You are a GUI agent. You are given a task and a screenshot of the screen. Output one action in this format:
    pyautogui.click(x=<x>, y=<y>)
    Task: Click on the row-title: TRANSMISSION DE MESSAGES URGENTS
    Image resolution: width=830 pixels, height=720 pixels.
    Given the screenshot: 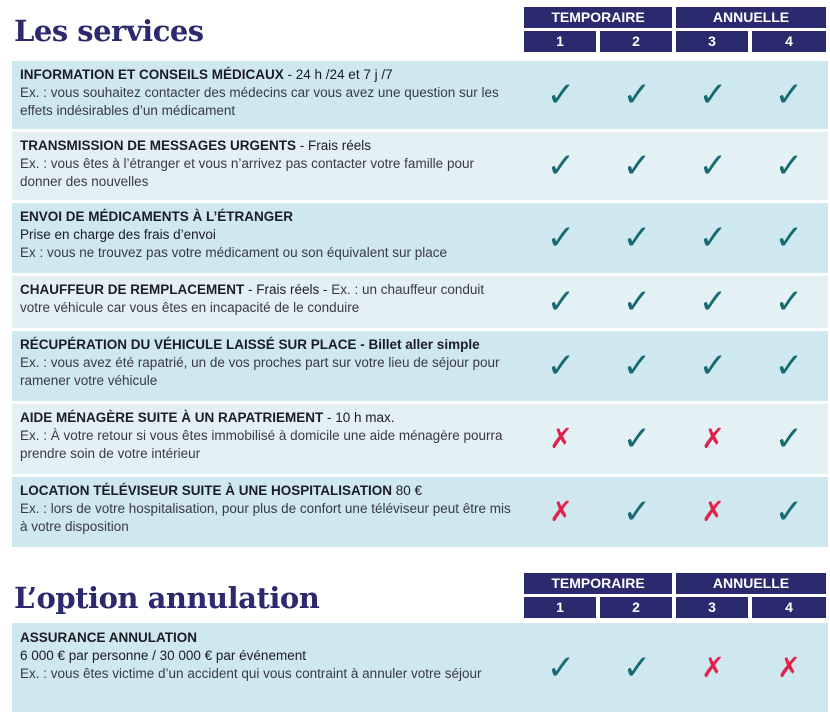 What is the action you would take?
    pyautogui.click(x=158, y=145)
    